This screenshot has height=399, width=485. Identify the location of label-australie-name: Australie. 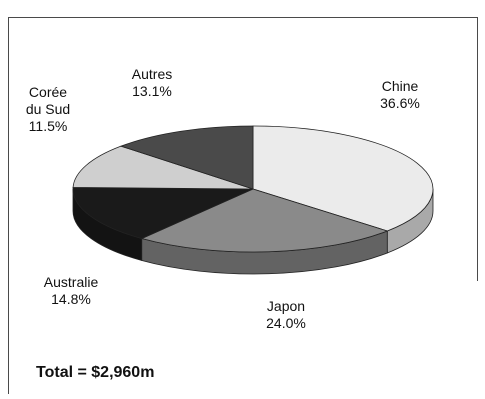
(71, 282).